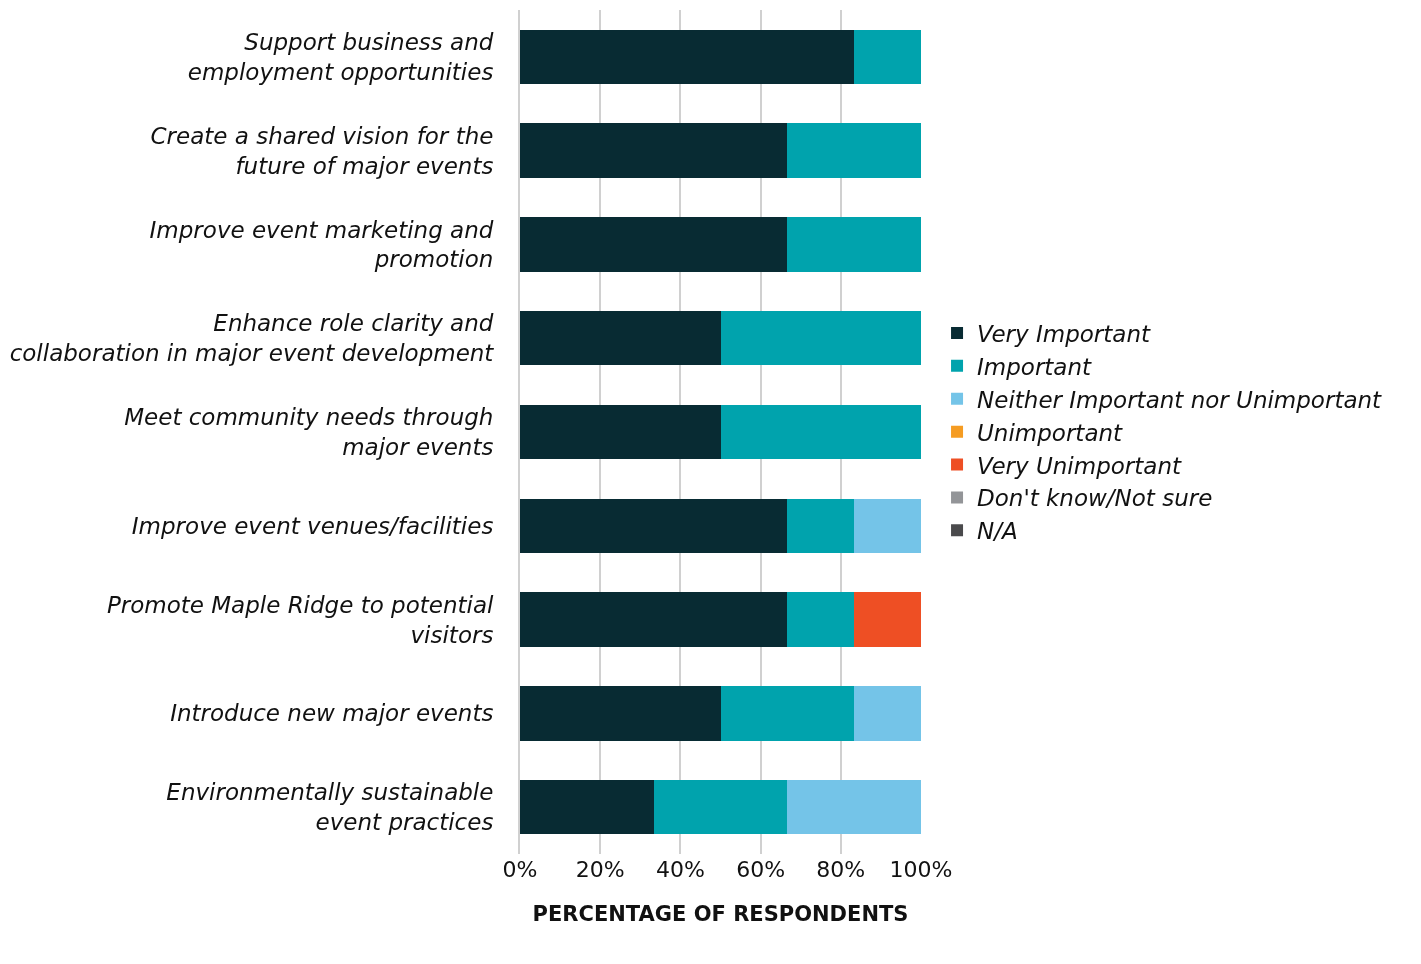 The width and height of the screenshot is (1421, 964). What do you see at coordinates (340, 56) in the screenshot?
I see `y-tick-label: Support business and employment opportunities` at bounding box center [340, 56].